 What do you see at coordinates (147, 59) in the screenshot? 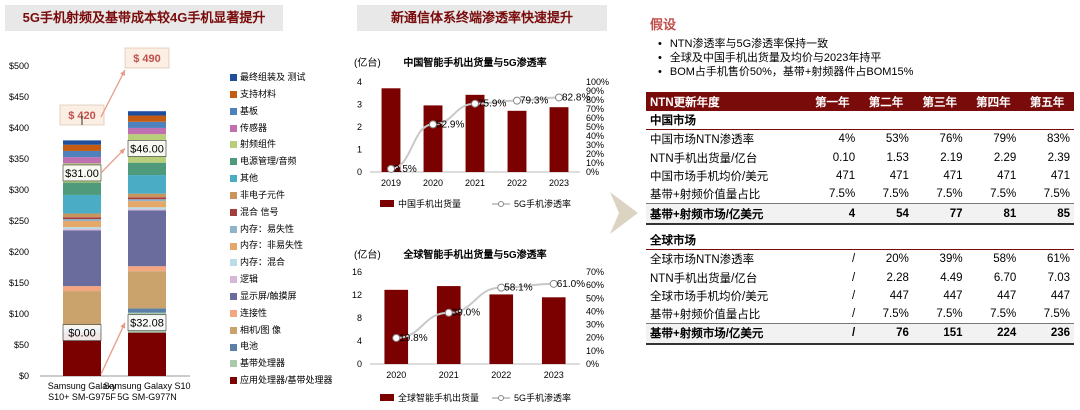
I see `total-label: $ 490` at bounding box center [147, 59].